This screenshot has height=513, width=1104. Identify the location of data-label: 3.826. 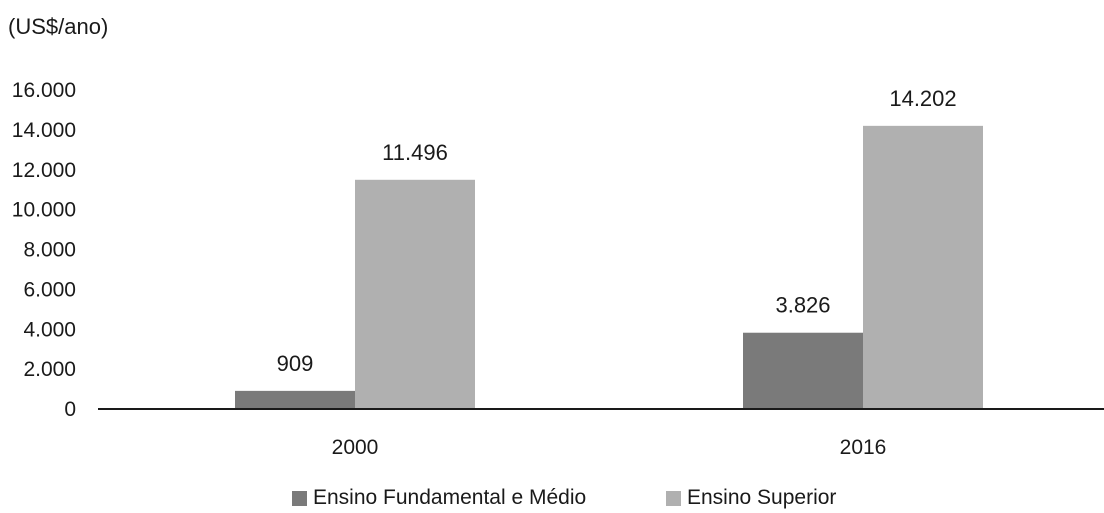
(802, 305).